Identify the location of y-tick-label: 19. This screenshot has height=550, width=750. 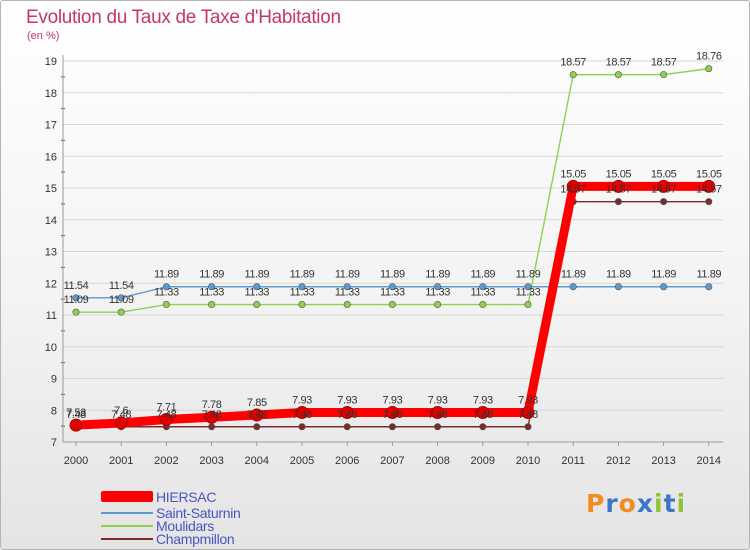
(51, 62).